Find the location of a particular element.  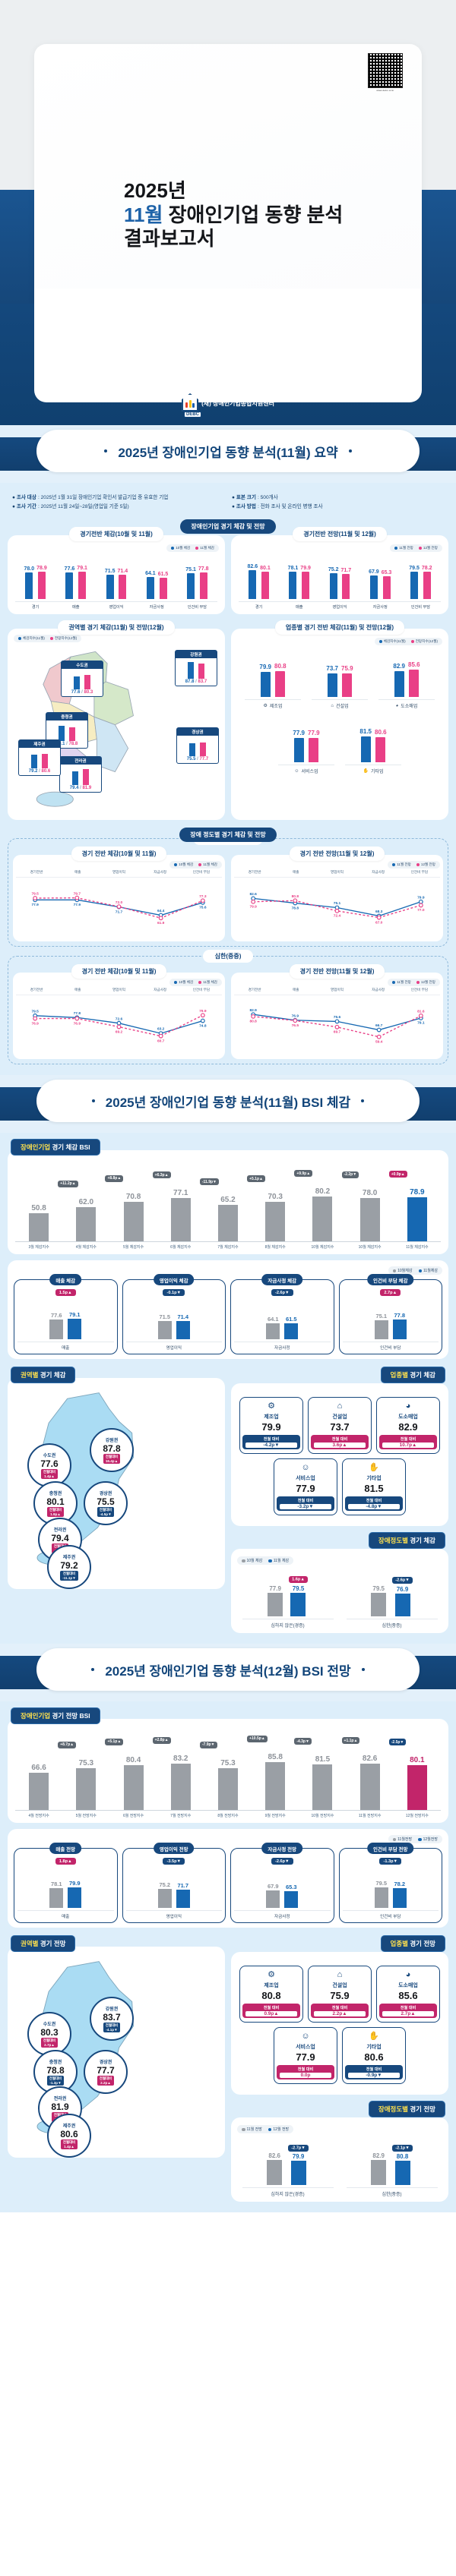

bar-pair: 79.9 80.8 is located at coordinates (273, 674).